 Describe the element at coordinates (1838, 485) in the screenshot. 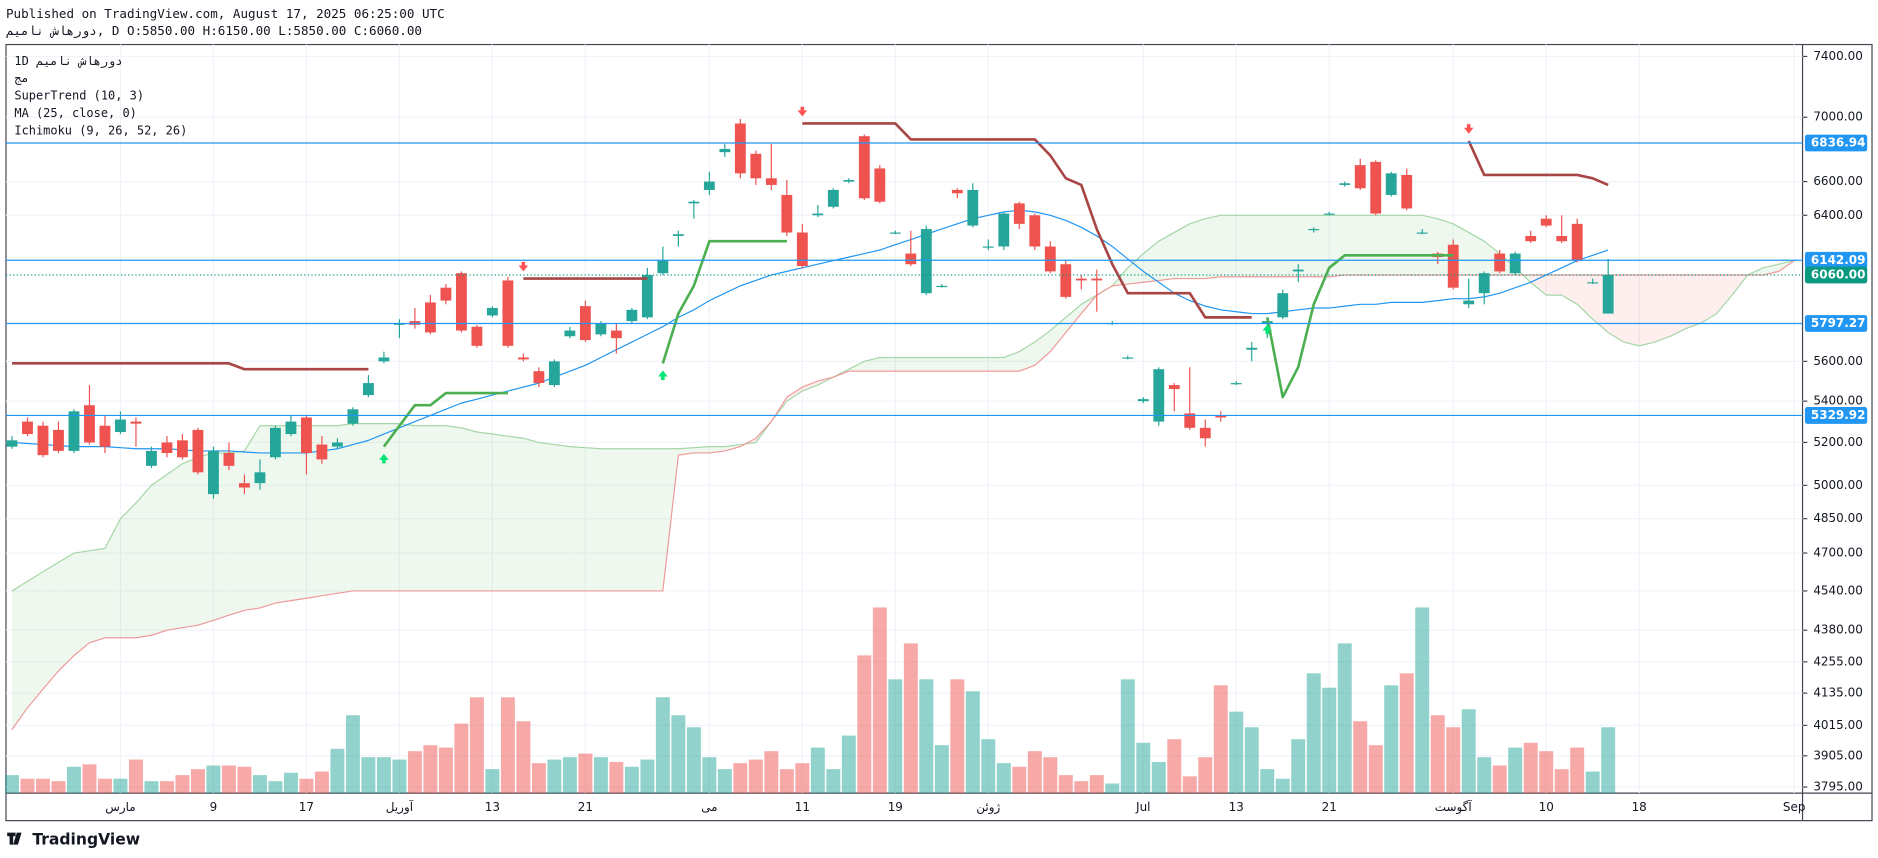

I see `y-tick-label: 5000.00` at that location.